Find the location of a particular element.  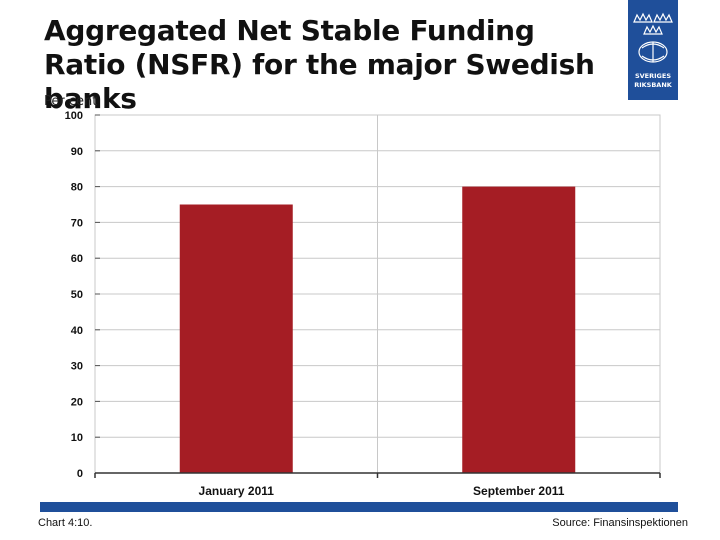

logo-text-line2: RIKSBANK is located at coordinates (653, 85).